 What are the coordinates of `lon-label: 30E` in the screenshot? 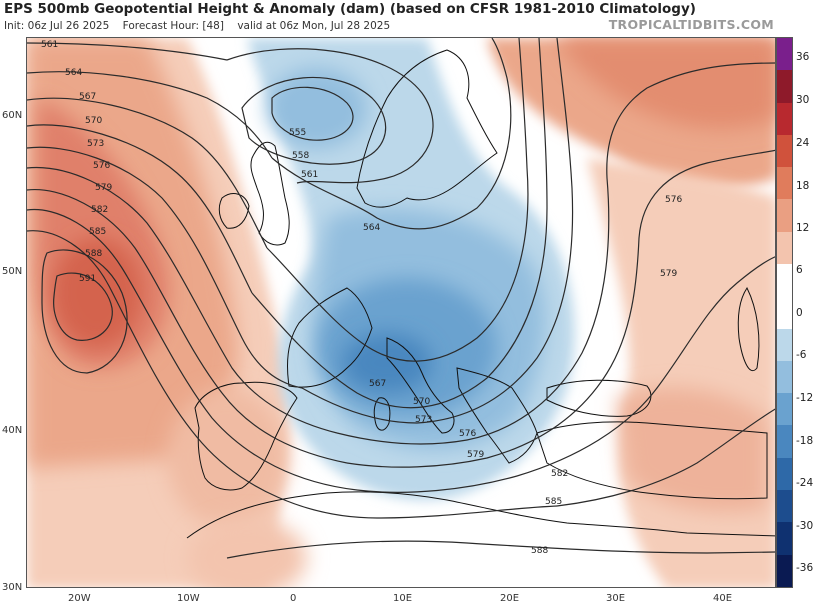 It's located at (616, 598).